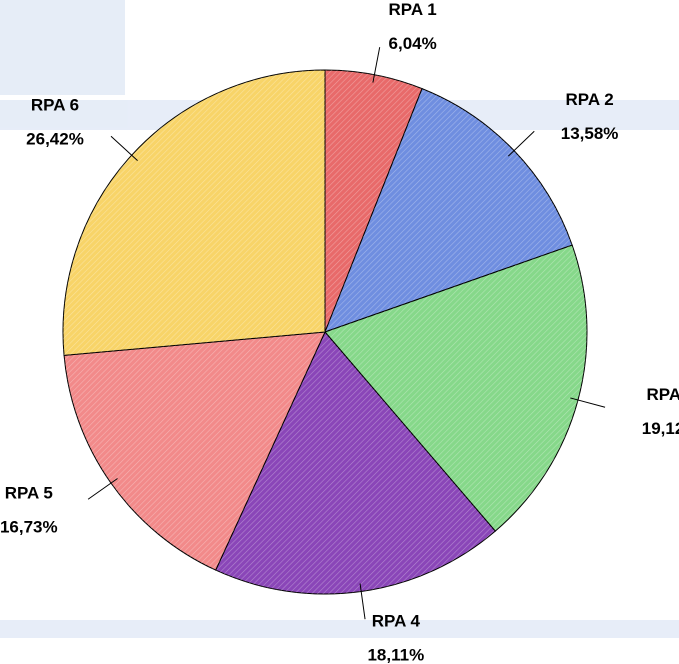  I want to click on slice-label: RPA 1, so click(413, 9).